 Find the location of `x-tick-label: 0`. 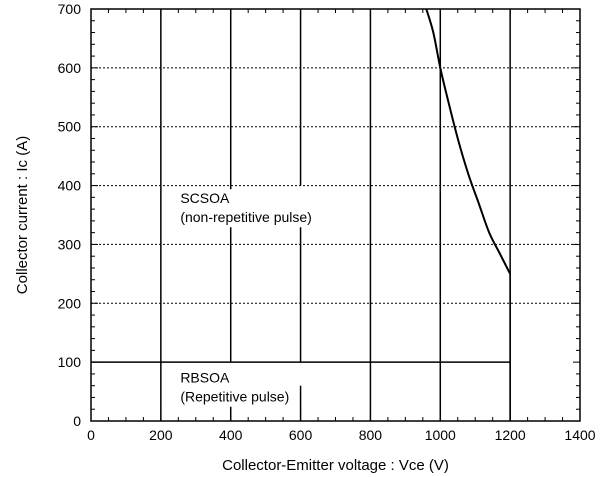

x-tick-label: 0 is located at coordinates (91, 435).